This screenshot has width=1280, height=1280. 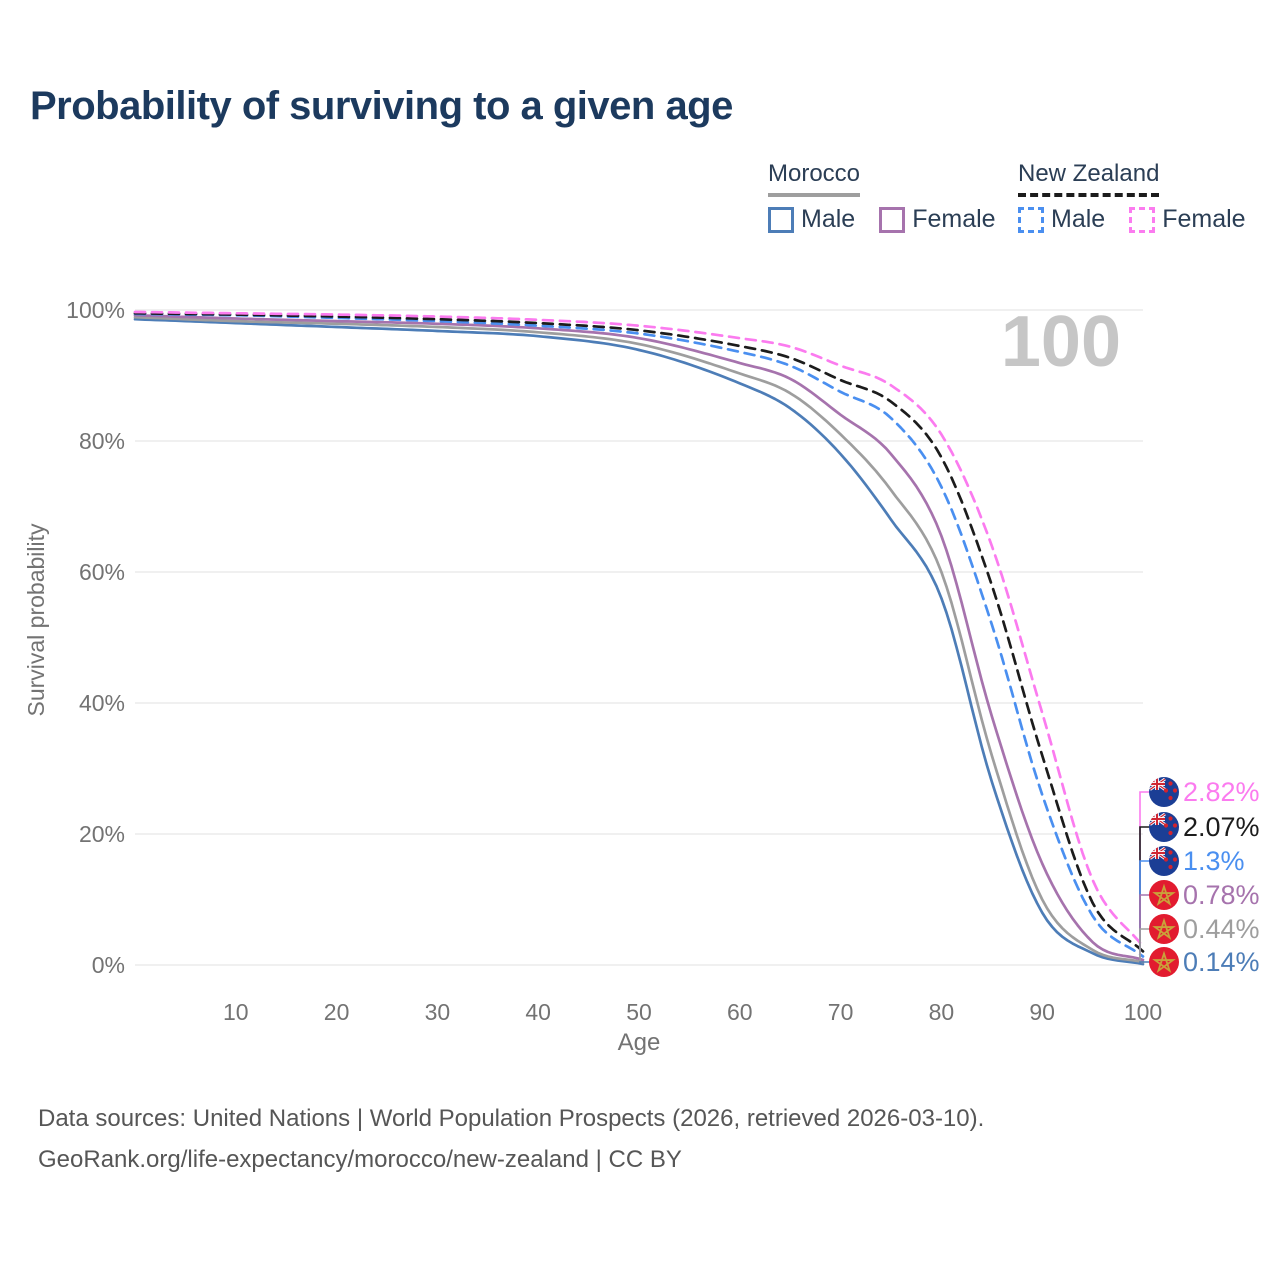 I want to click on end-label-morocco-both-sexes: 0.44%, so click(x=1199, y=938).